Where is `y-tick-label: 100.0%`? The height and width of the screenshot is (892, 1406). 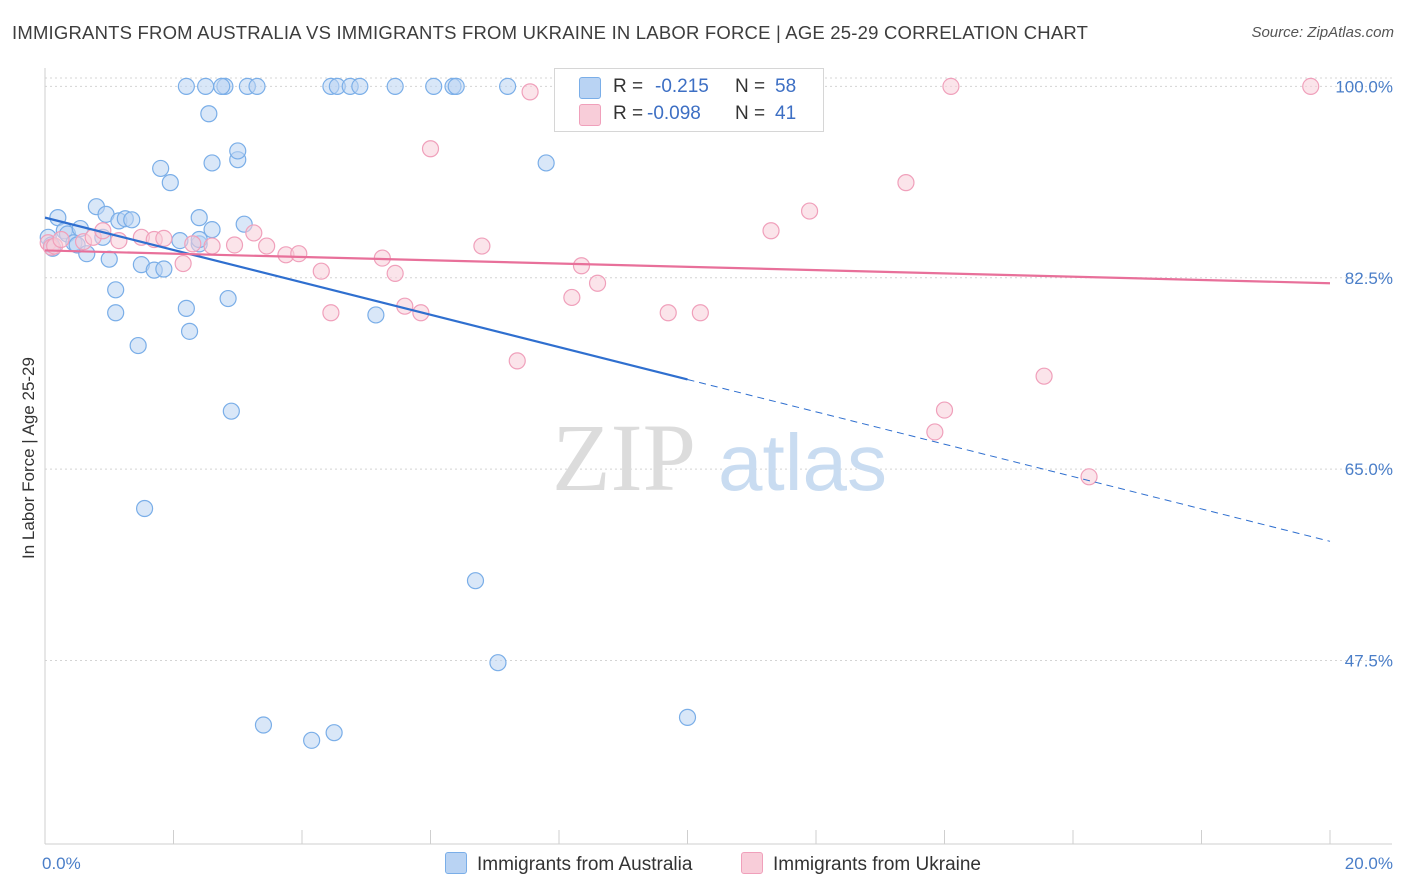
y-tick-label: 100.0% is located at coordinates (1364, 86).